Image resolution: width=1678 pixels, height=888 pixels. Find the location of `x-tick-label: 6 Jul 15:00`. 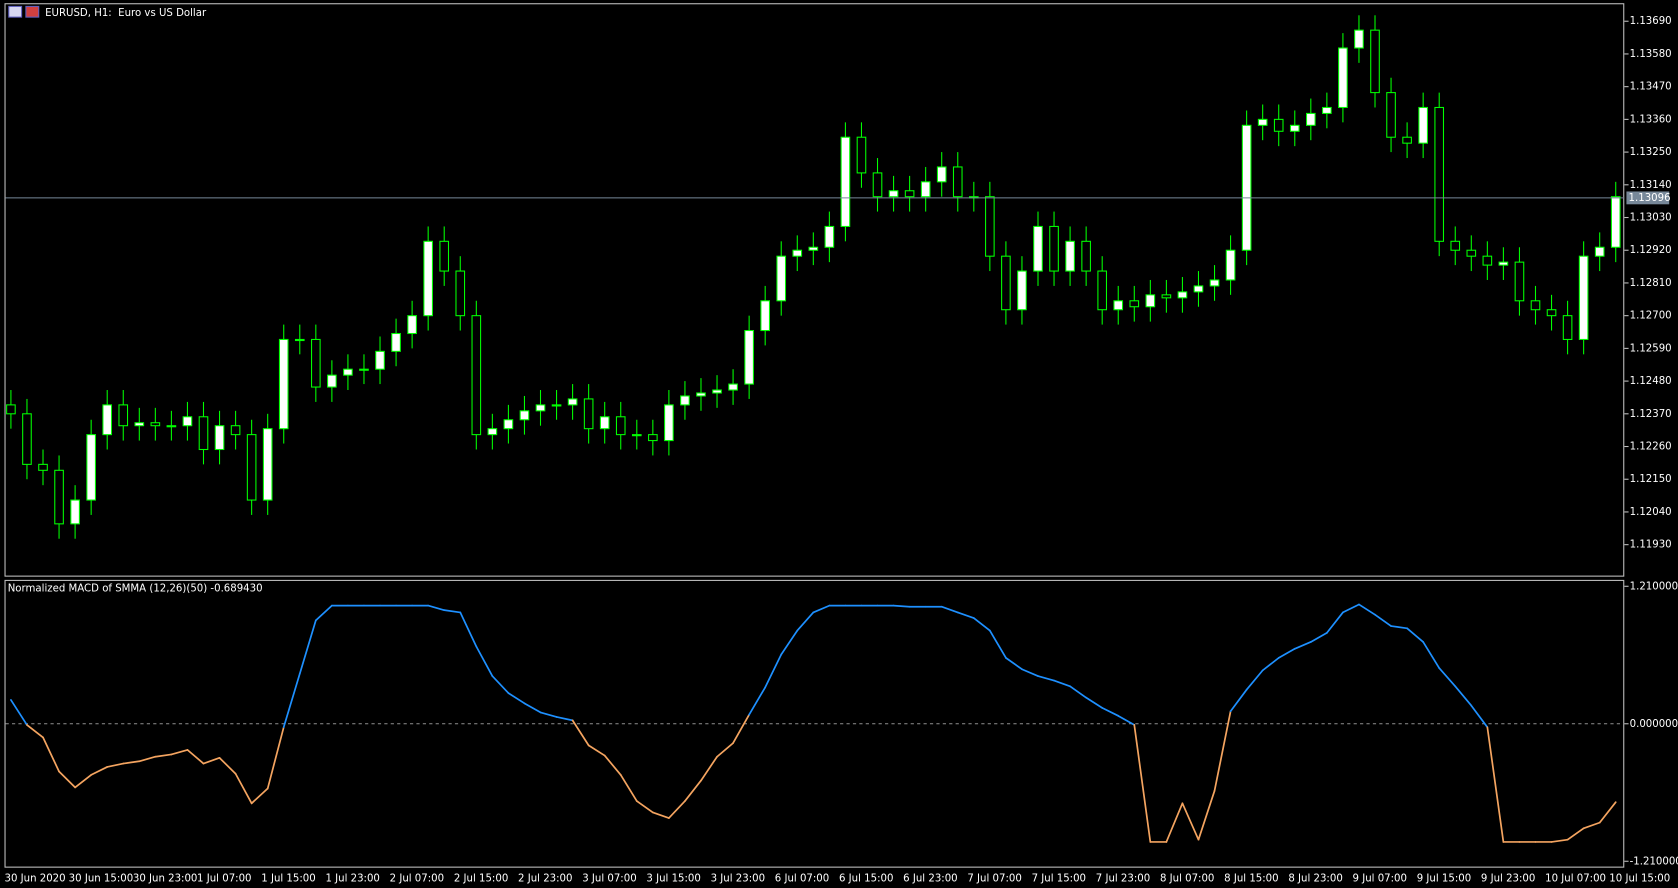

x-tick-label: 6 Jul 15:00 is located at coordinates (866, 878).